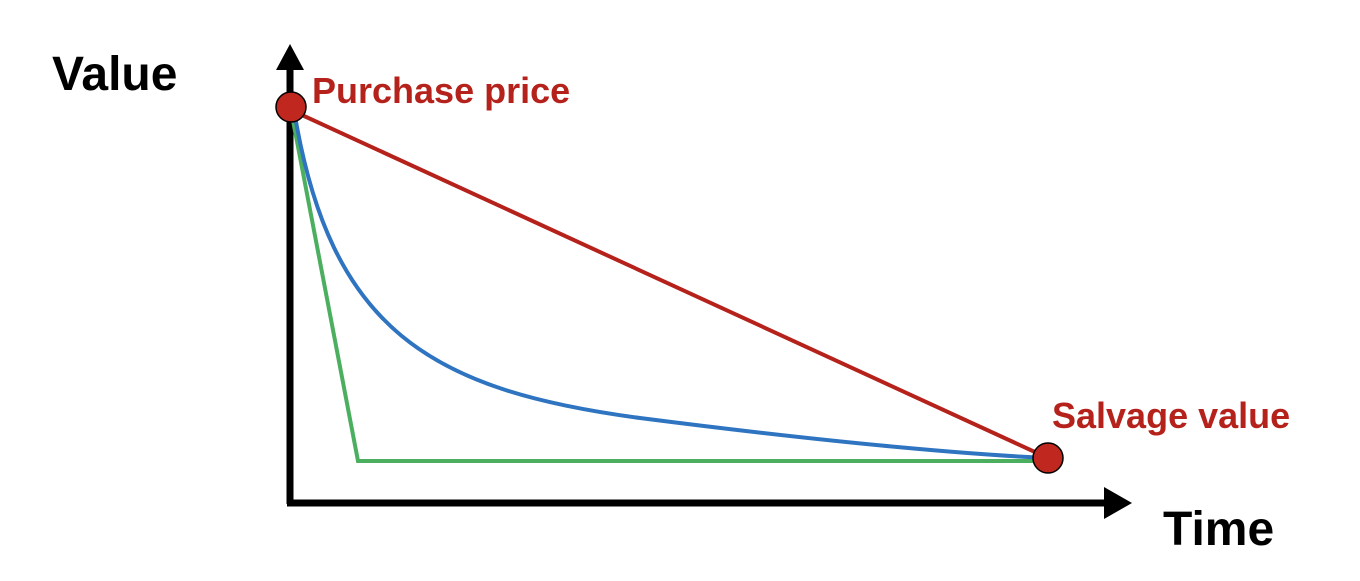  Describe the element at coordinates (441, 90) in the screenshot. I see `purchase-price-label: Purchase price` at that location.